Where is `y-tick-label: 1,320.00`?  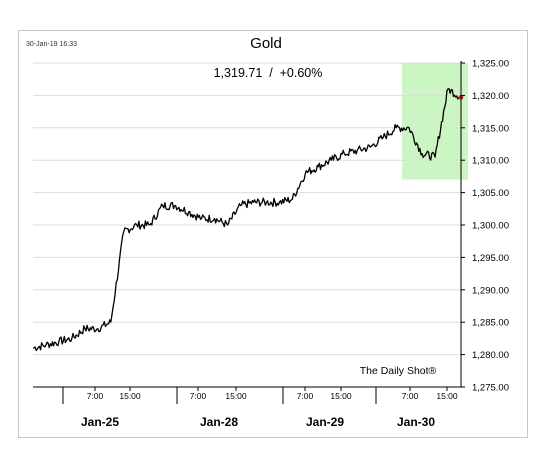
y-tick-label: 1,320.00 is located at coordinates (490, 96).